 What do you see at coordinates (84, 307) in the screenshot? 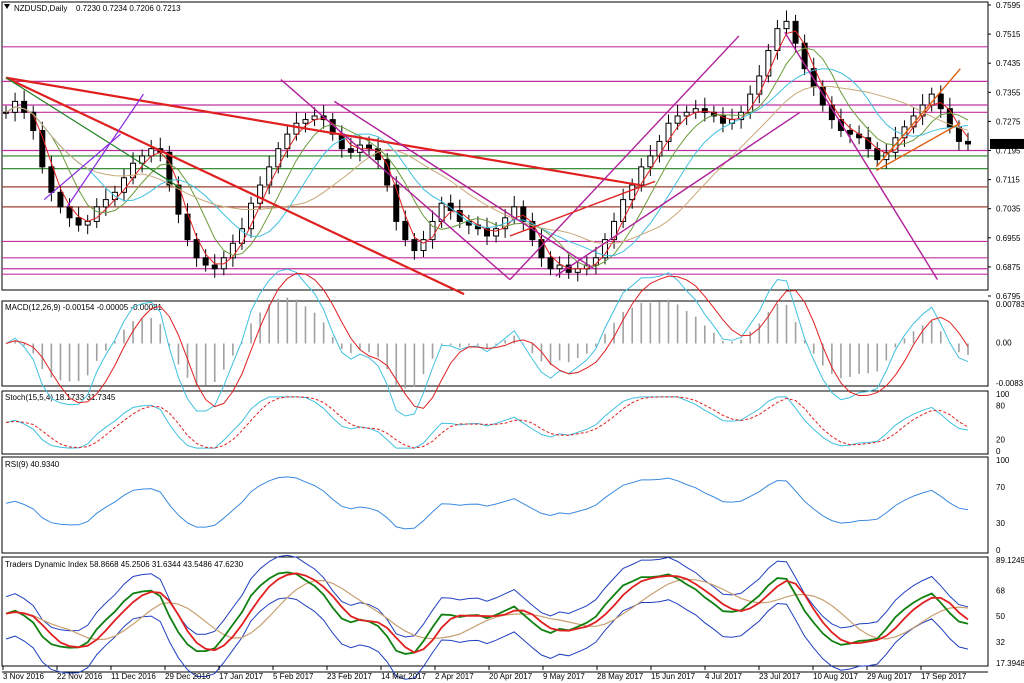
I see `macd-title: MACD(12,26,9) -0.00154 -0.00005 -0.00081` at bounding box center [84, 307].